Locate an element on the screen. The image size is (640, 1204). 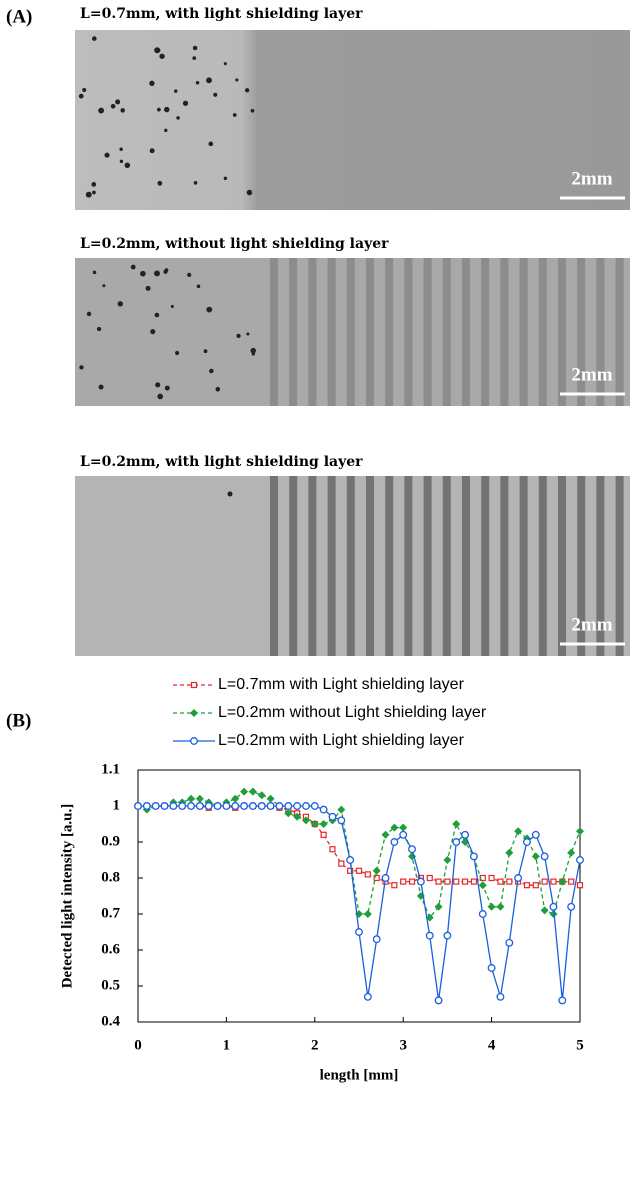
image-caption: L=0.2mm, with light shielding layer is located at coordinates (221, 462).